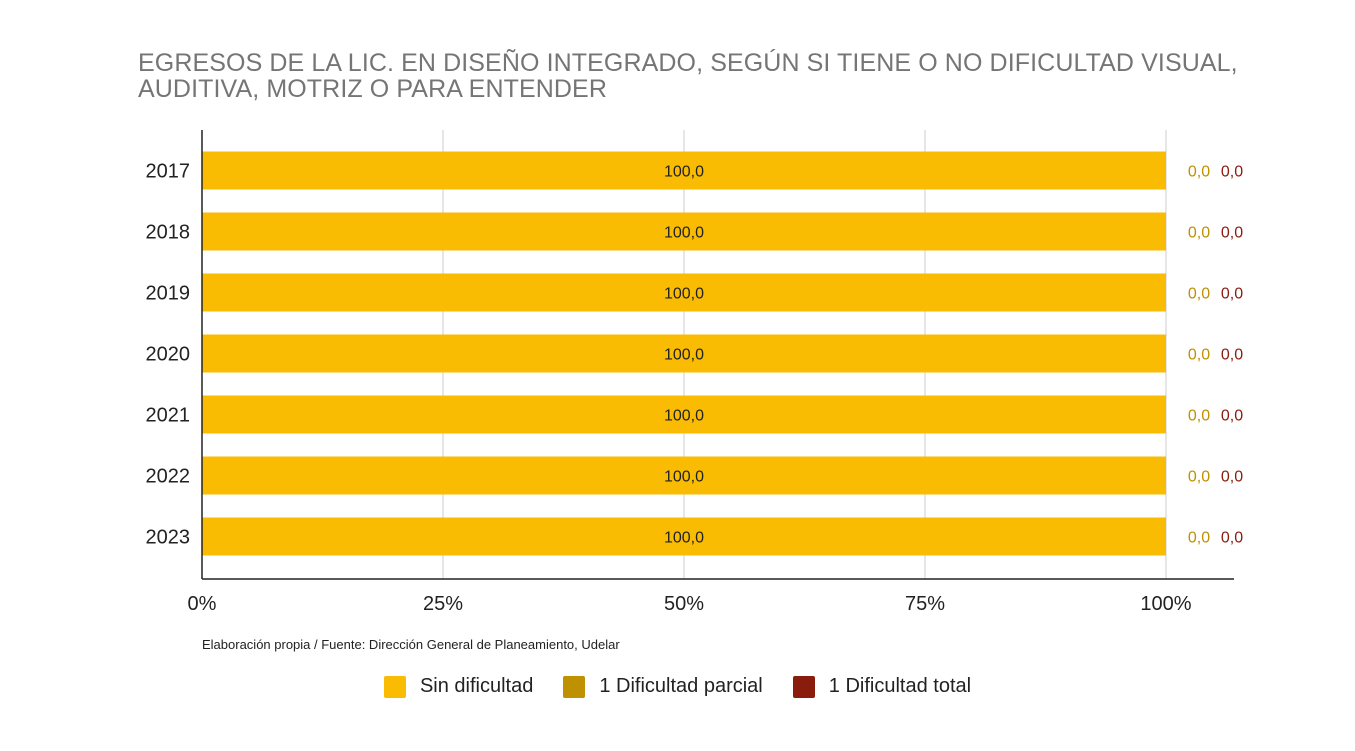  What do you see at coordinates (925, 604) in the screenshot?
I see `x-tick-label: 75%` at bounding box center [925, 604].